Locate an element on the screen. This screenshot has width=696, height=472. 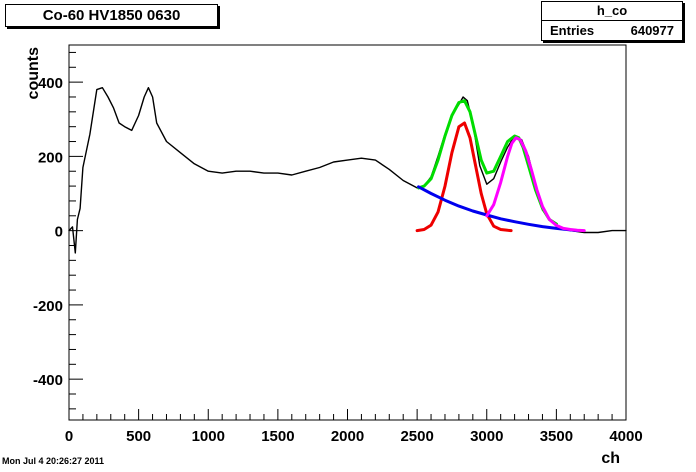
stats-box: h_co Entries 640977 is located at coordinates (612, 21).